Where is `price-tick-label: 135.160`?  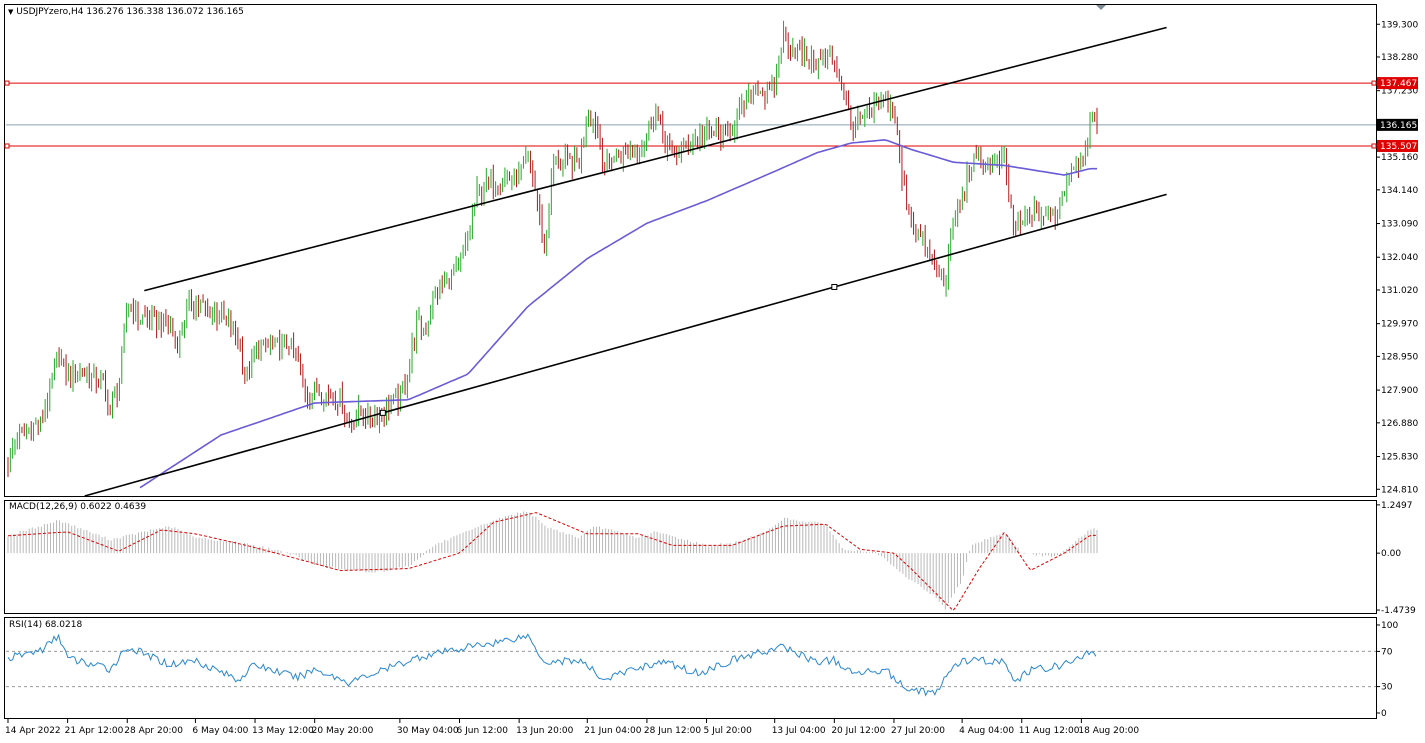
price-tick-label: 135.160 is located at coordinates (1399, 158).